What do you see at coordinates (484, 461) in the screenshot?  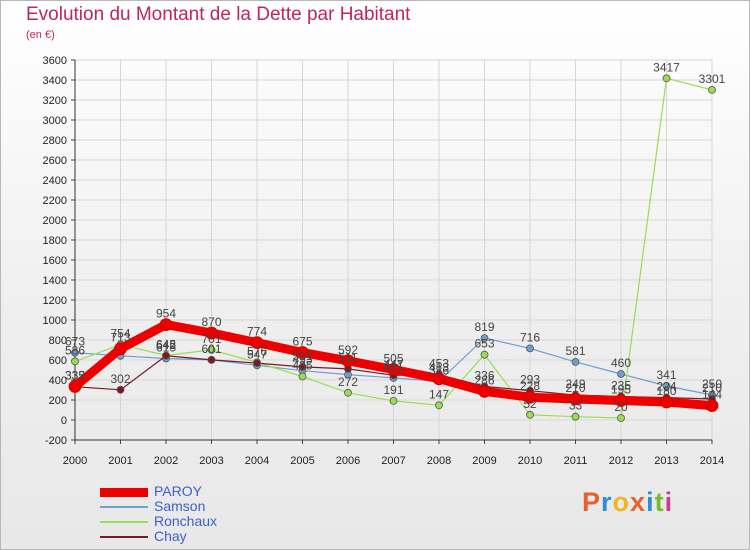 I see `x-tick-label: 2009` at bounding box center [484, 461].